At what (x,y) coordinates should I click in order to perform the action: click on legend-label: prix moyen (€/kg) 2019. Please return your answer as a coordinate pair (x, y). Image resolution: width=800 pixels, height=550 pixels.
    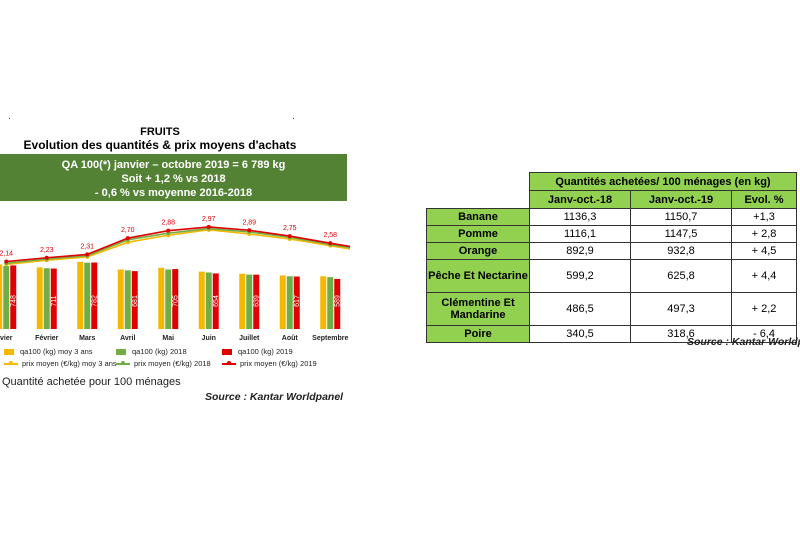
    Looking at the image, I should click on (278, 363).